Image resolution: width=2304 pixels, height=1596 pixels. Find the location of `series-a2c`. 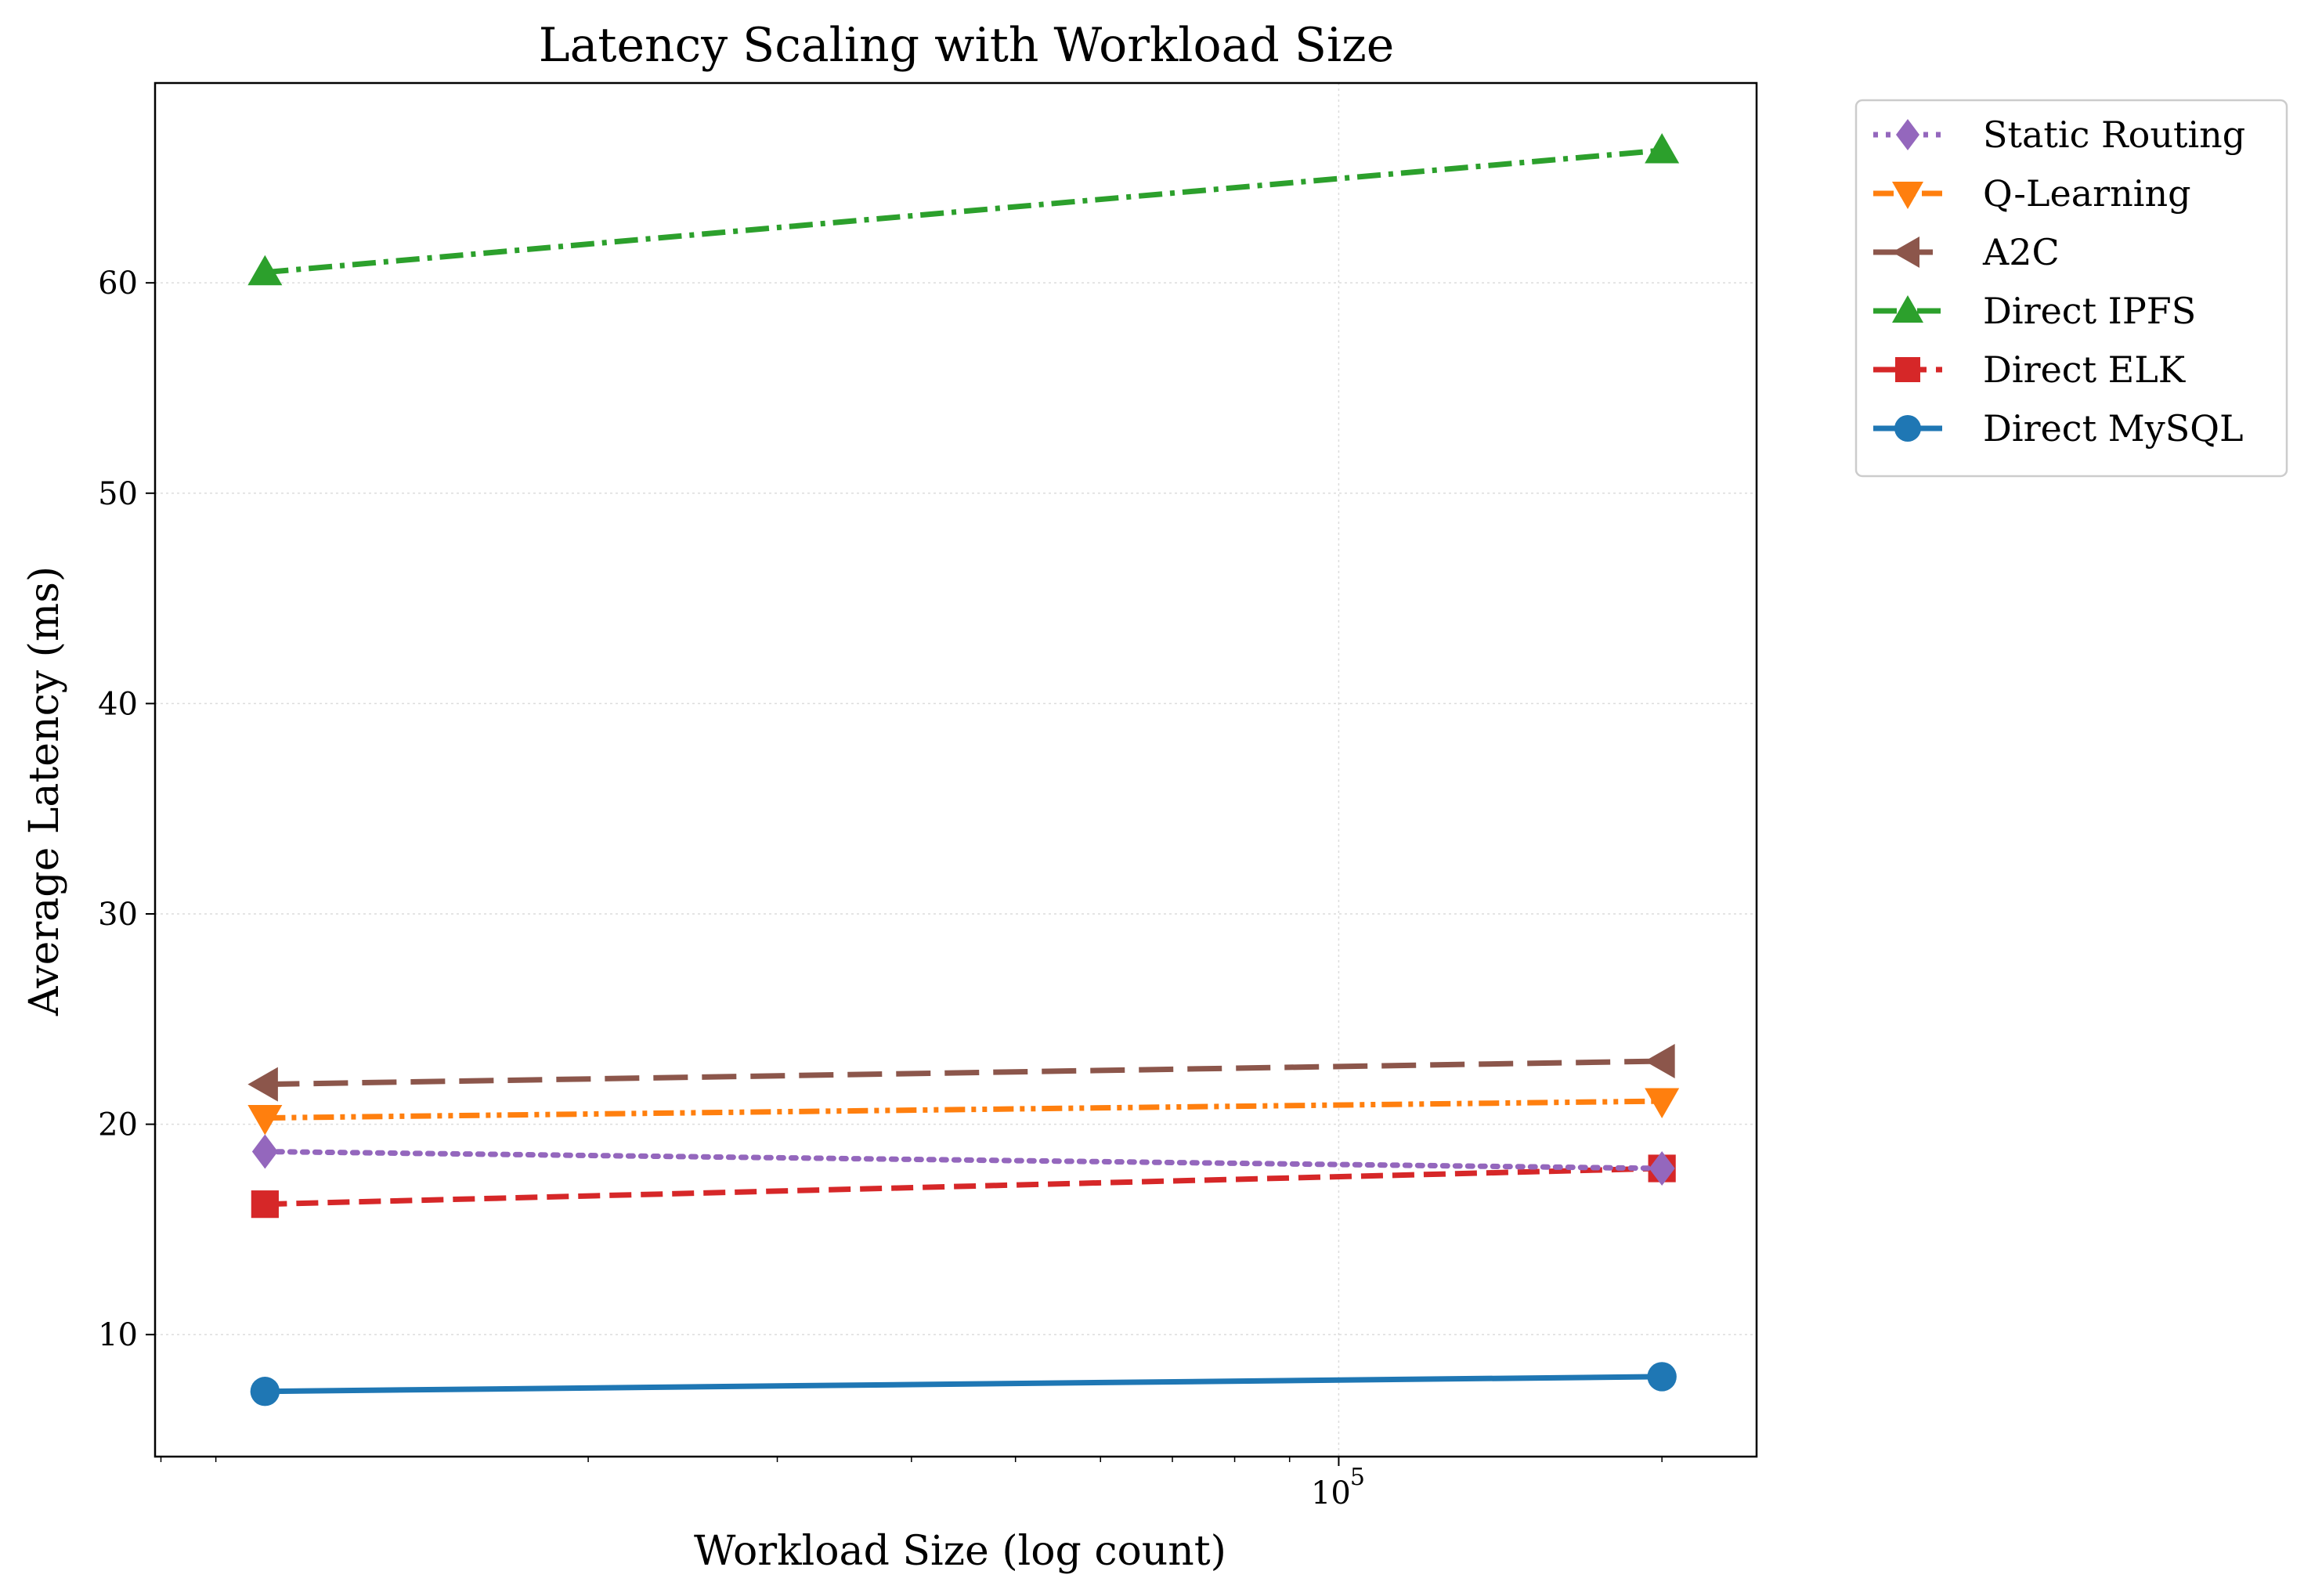

series-a2c is located at coordinates (961, 1073).